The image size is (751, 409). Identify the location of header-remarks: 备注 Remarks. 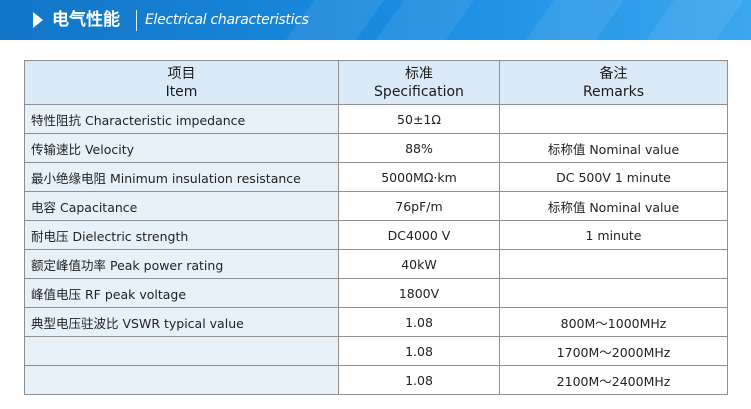
(613, 82).